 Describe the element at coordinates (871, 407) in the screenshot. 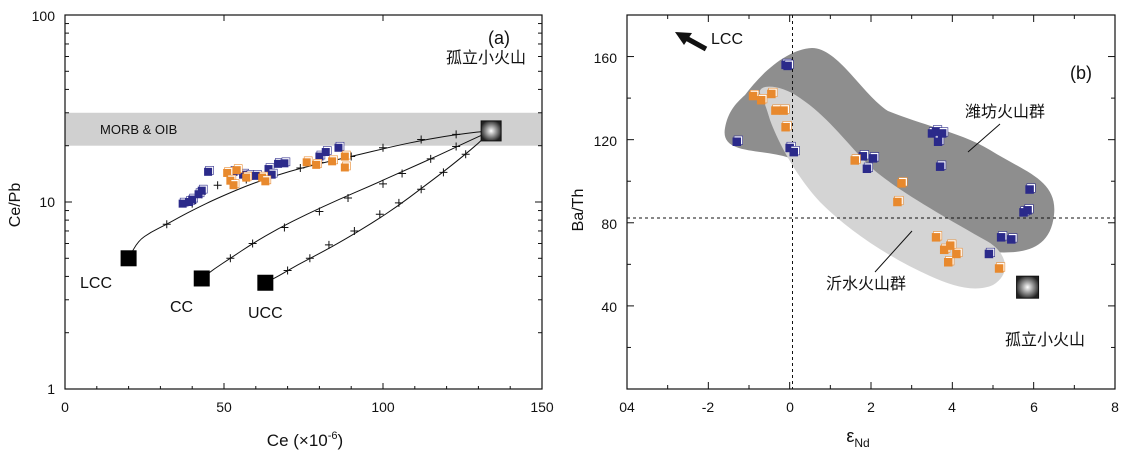

I see `x-tick-label: 2` at that location.